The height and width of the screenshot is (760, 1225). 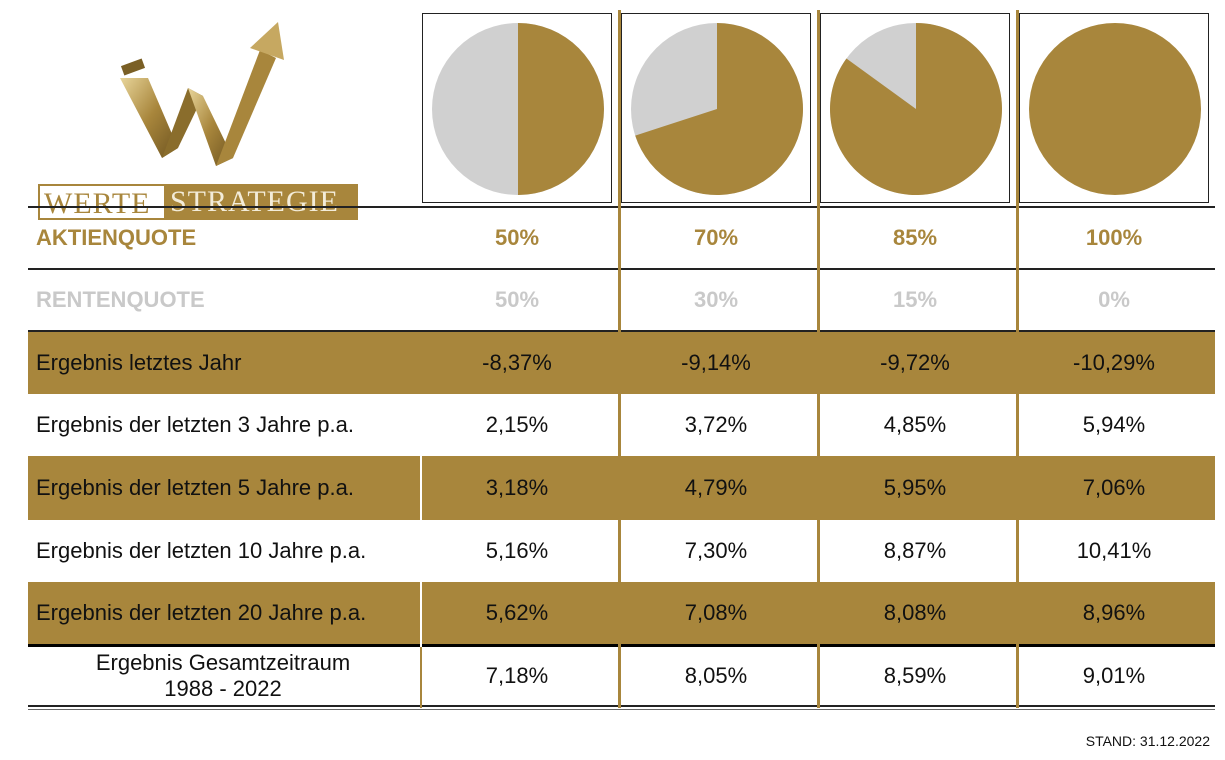 I want to click on logo-word-werte: WERTE, so click(x=102, y=202).